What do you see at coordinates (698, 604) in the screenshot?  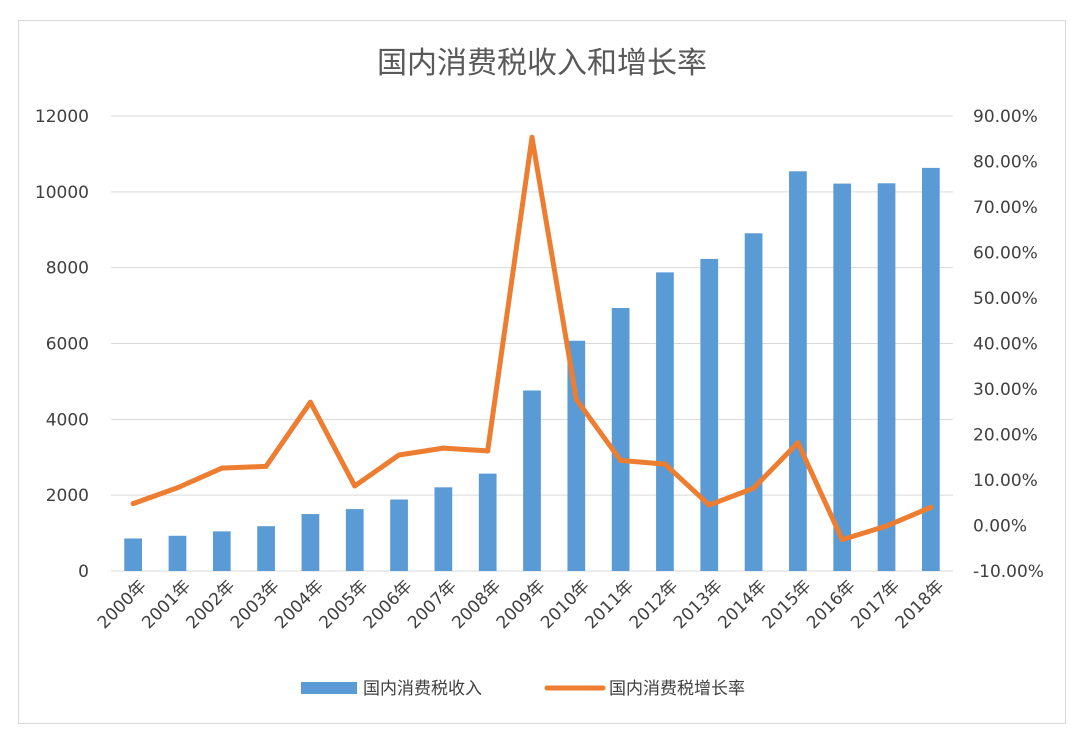 I see `x-tick-label: 2013年` at bounding box center [698, 604].